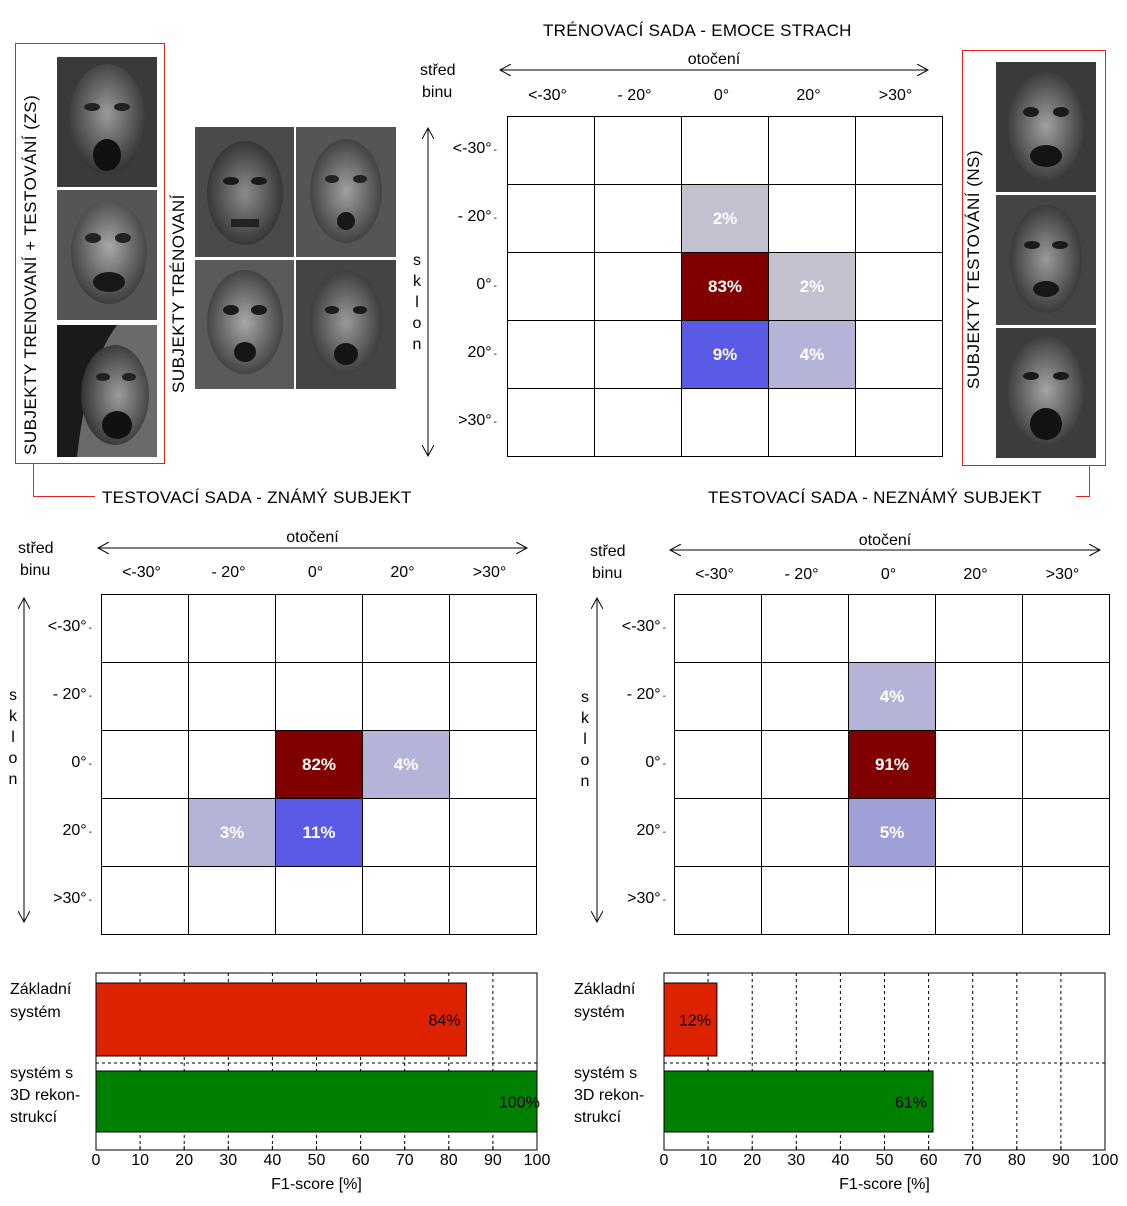 The width and height of the screenshot is (1127, 1206). I want to click on unknown-subjects-connector-h, so click(1083, 496).